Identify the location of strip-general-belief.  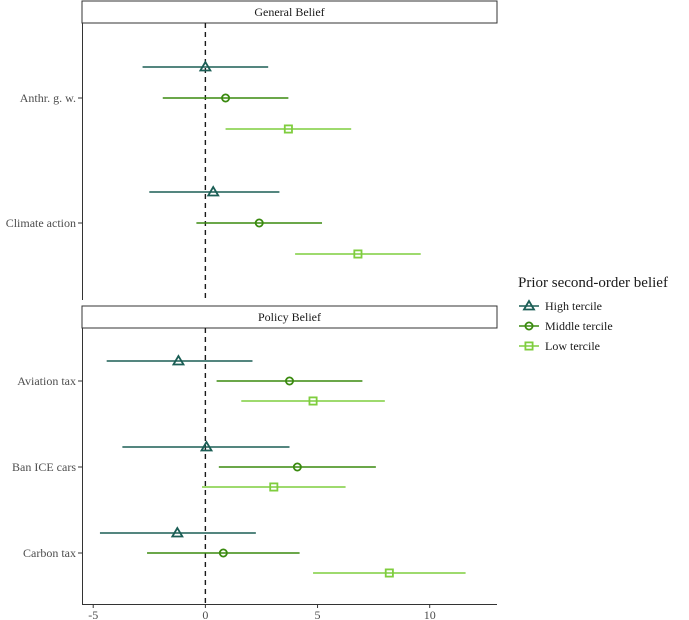
(289, 12).